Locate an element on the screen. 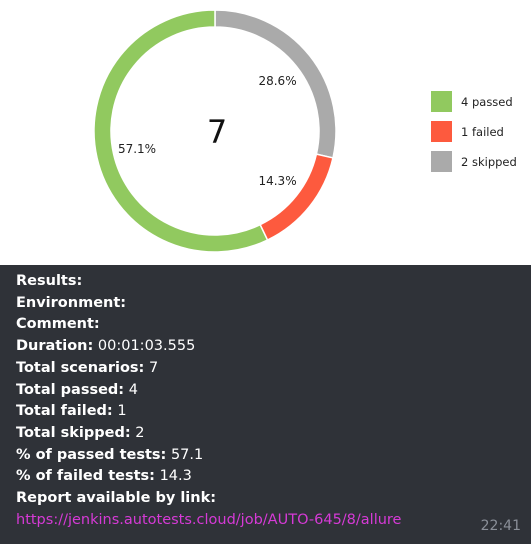 Image resolution: width=531 pixels, height=544 pixels. legend-label-skipped: 2 skipped is located at coordinates (489, 162).